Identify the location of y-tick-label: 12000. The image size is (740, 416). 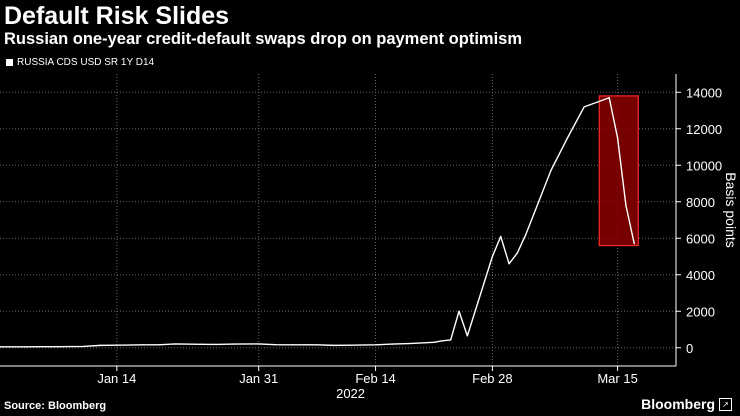
(704, 129).